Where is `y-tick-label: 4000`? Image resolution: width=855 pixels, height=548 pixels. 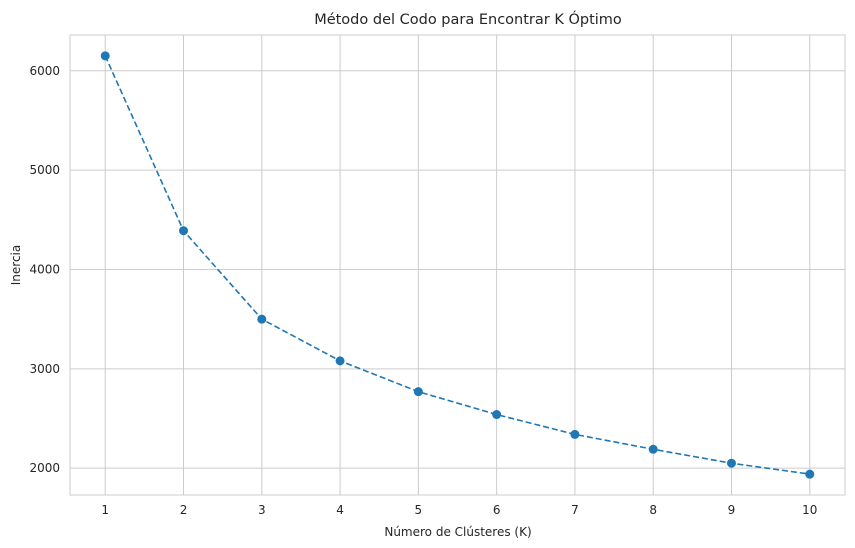 y-tick-label: 4000 is located at coordinates (44, 269).